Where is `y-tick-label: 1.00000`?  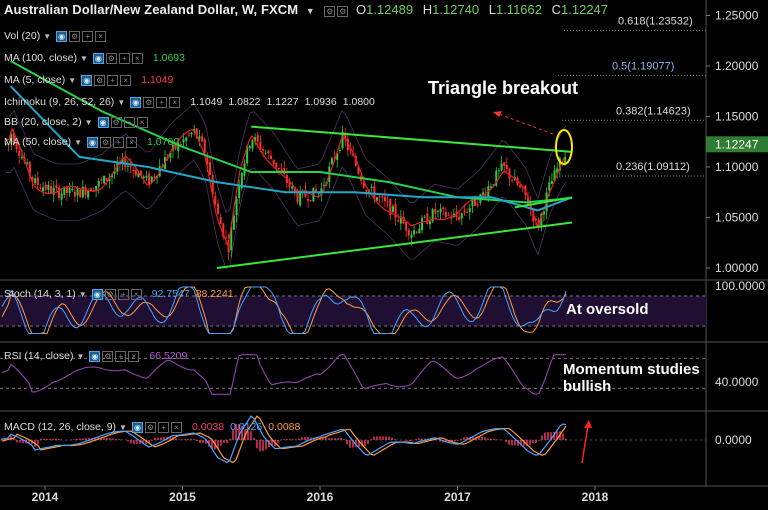
y-tick-label: 1.00000 is located at coordinates (737, 268).